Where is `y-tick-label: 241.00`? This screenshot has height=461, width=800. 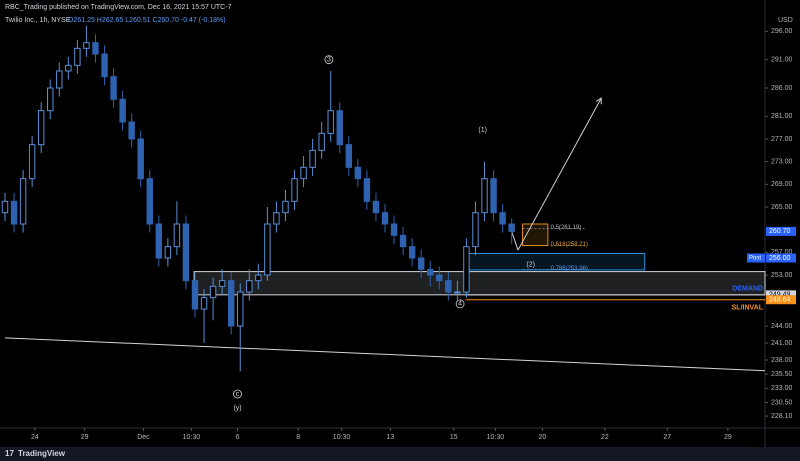 y-tick-label: 241.00 is located at coordinates (782, 343).